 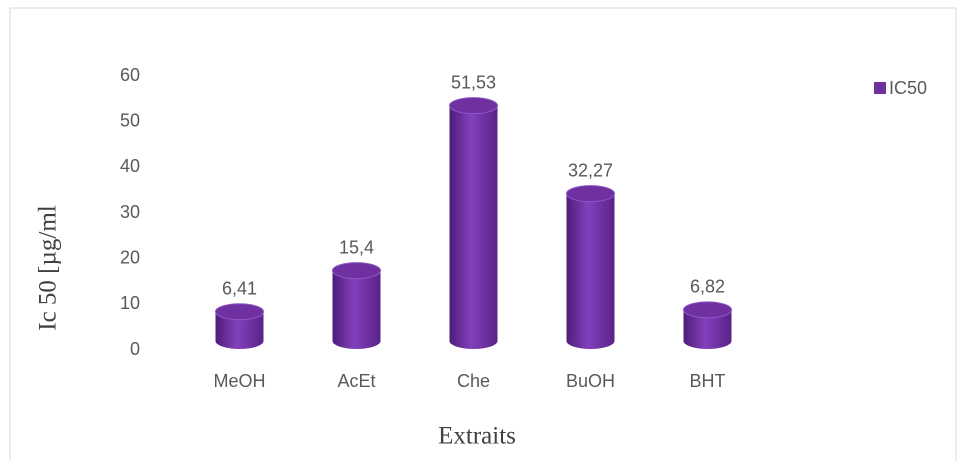 What do you see at coordinates (707, 287) in the screenshot?
I see `data-label: 6,82` at bounding box center [707, 287].